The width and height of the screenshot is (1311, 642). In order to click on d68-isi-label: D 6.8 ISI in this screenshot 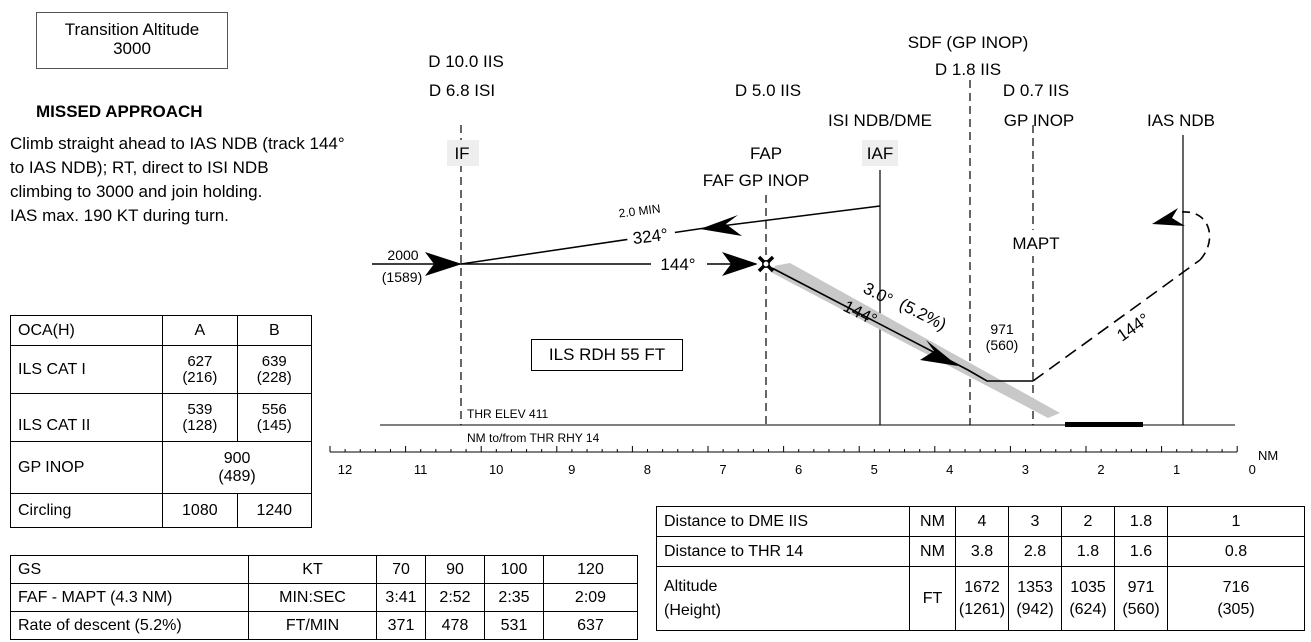, I will do `click(462, 90)`.